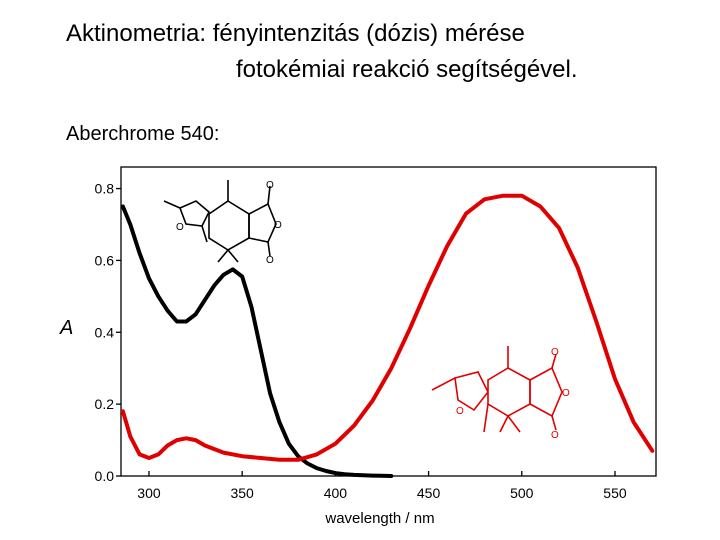  What do you see at coordinates (615, 493) in the screenshot?
I see `x-tick-label: 550` at bounding box center [615, 493].